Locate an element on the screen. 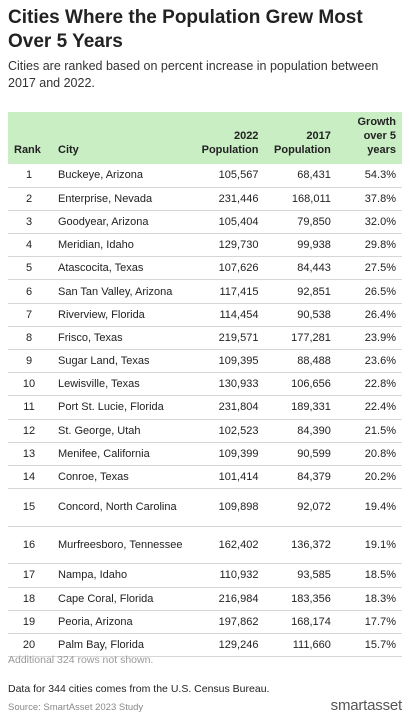 The width and height of the screenshot is (410, 720). rank-cell: 8 is located at coordinates (29, 338).